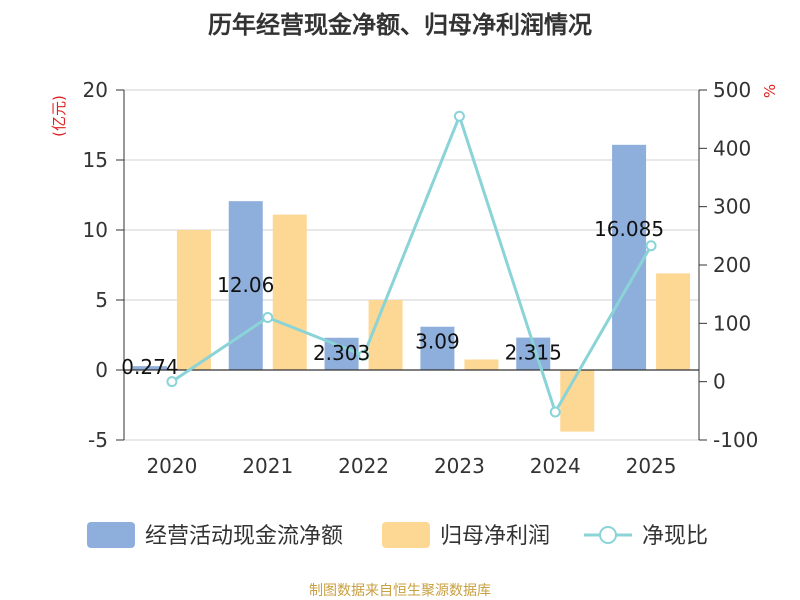 This screenshot has width=800, height=600. Describe the element at coordinates (385, 335) in the screenshot. I see `bar-net-profit-2022` at that location.